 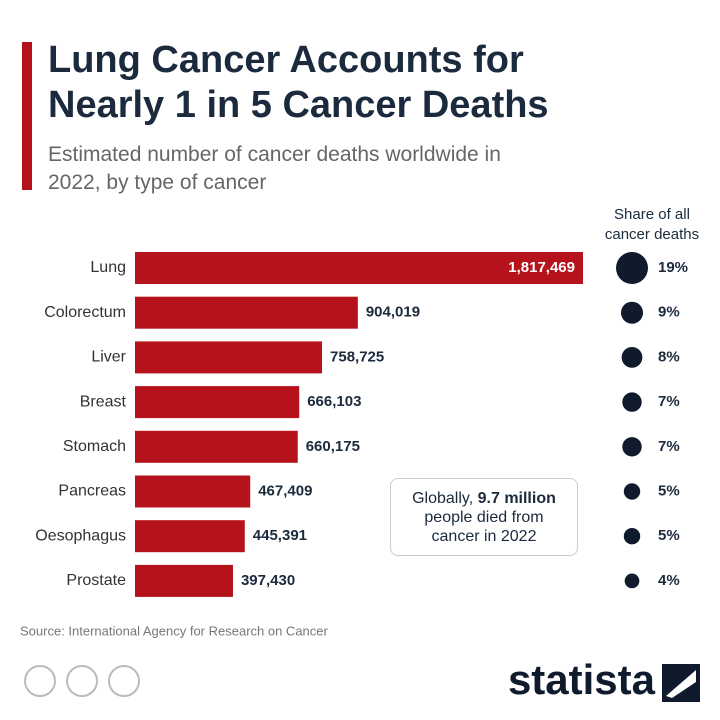 What do you see at coordinates (334, 401) in the screenshot?
I see `value-label: 666,103` at bounding box center [334, 401].